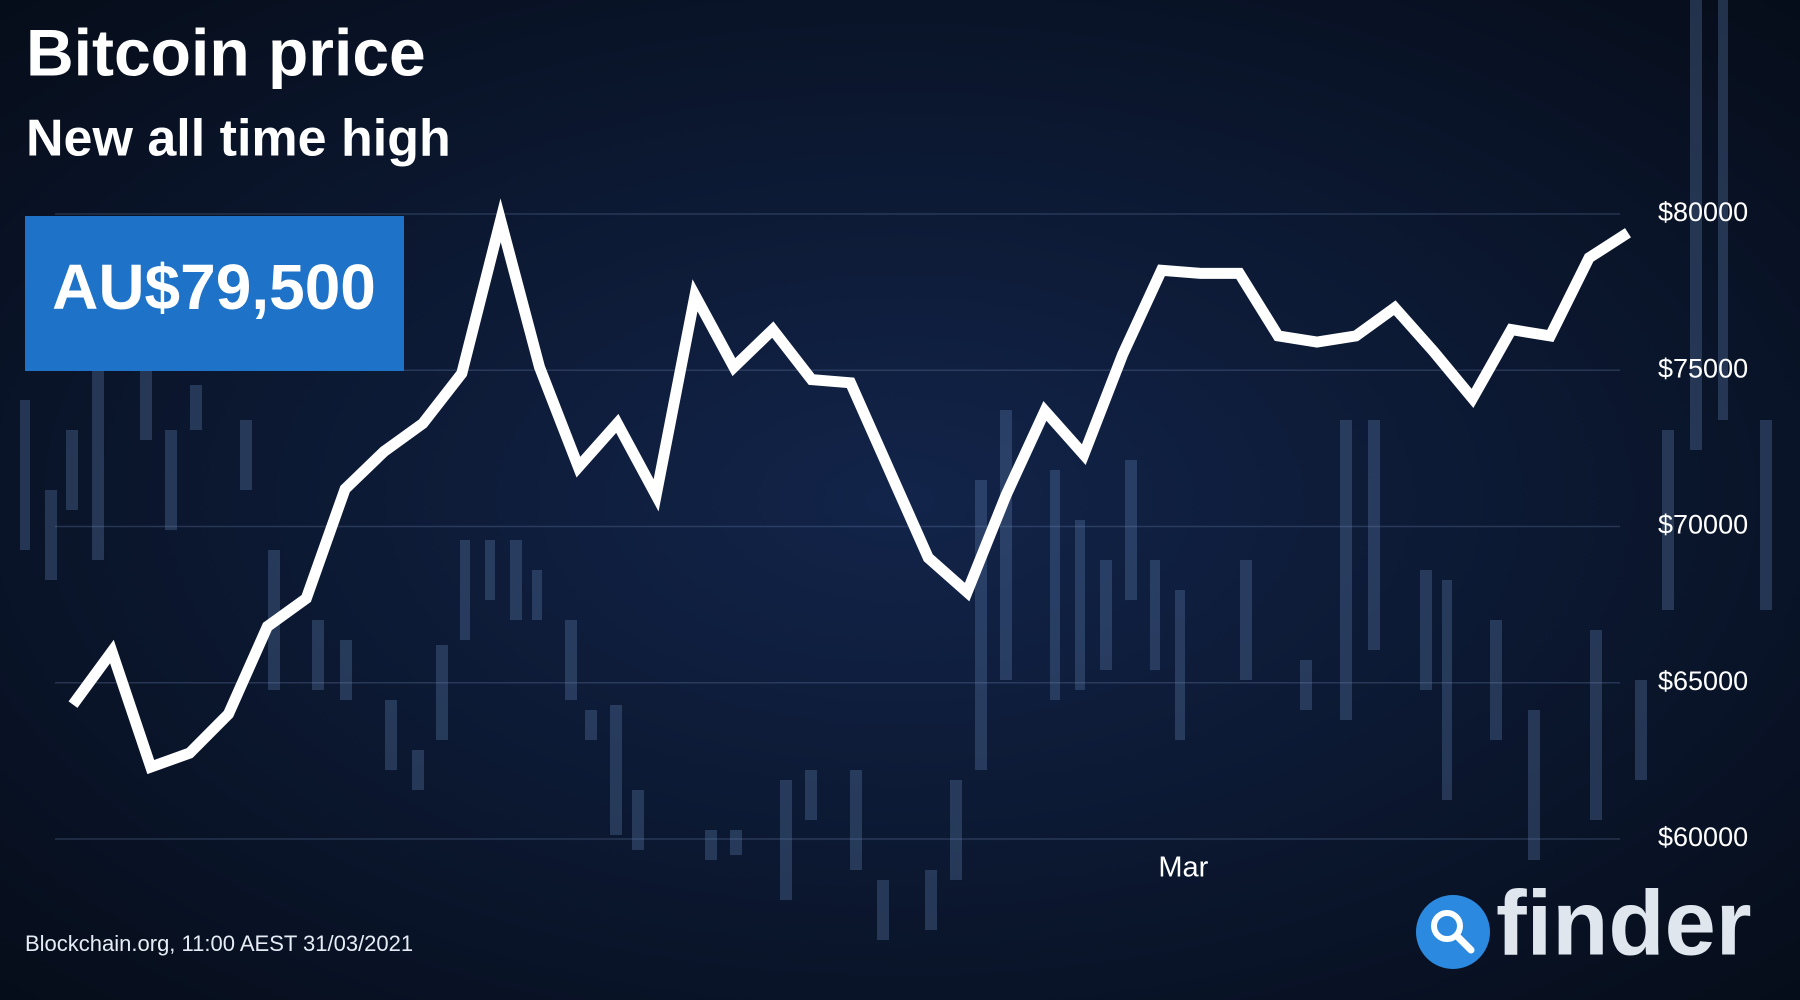 This screenshot has width=1800, height=1000. I want to click on y-tick-label: $75000, so click(1703, 368).